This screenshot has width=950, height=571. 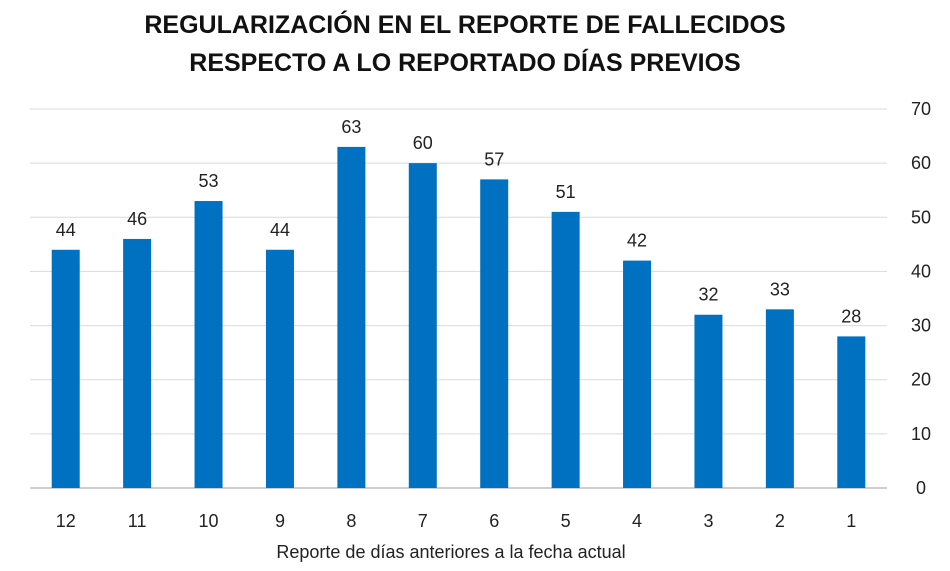 I want to click on x-axis-ticks: 12 11 10 9 8 7 6 5 4 3 2 1, so click(x=456, y=521).